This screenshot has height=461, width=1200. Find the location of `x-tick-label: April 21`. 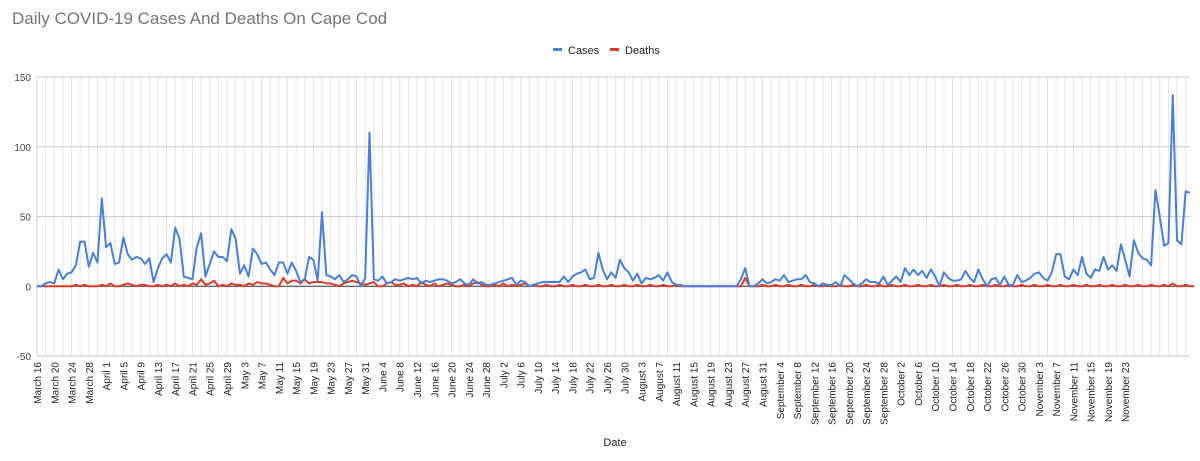

x-tick-label: April 21 is located at coordinates (193, 379).